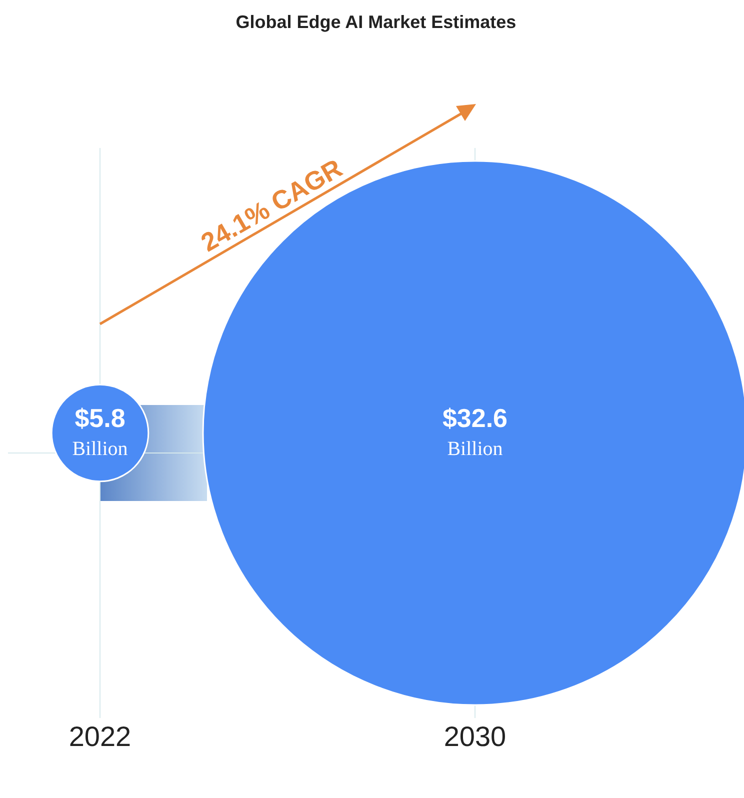 The height and width of the screenshot is (798, 744). I want to click on category-label: 2022, so click(100, 736).